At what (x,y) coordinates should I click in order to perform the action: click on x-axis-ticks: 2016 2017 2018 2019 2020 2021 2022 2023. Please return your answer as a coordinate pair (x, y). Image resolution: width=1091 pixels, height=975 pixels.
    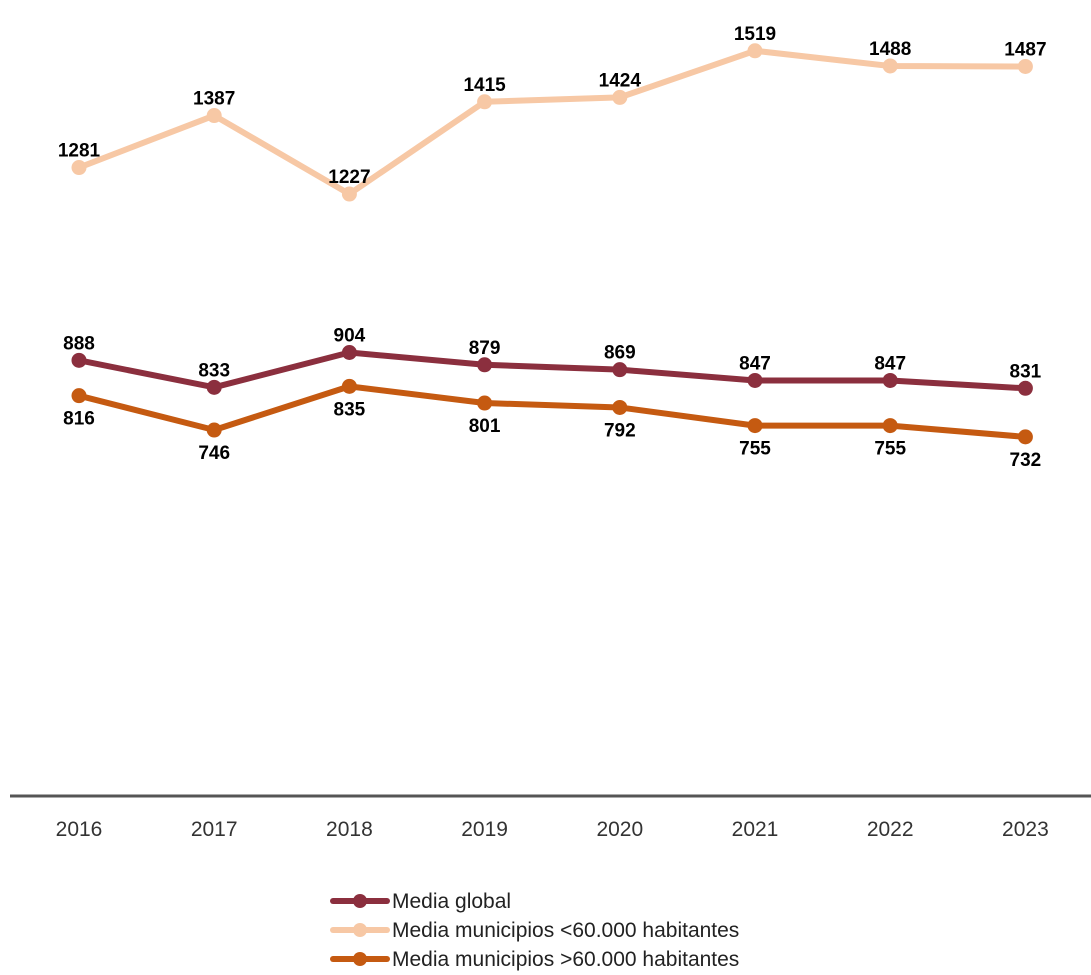
    Looking at the image, I should click on (552, 829).